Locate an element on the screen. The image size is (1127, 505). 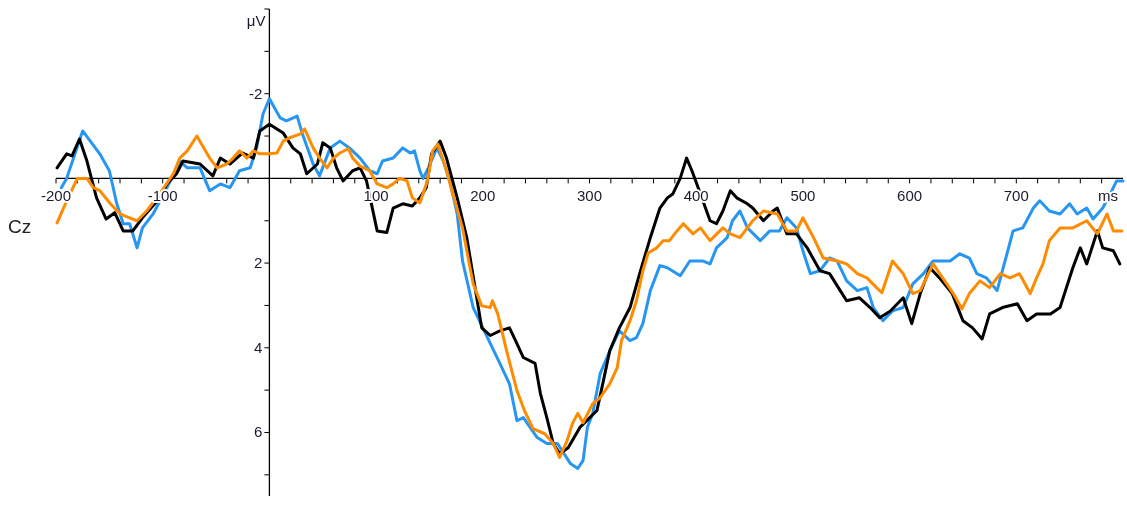
x-tick-label: 300 is located at coordinates (589, 196).